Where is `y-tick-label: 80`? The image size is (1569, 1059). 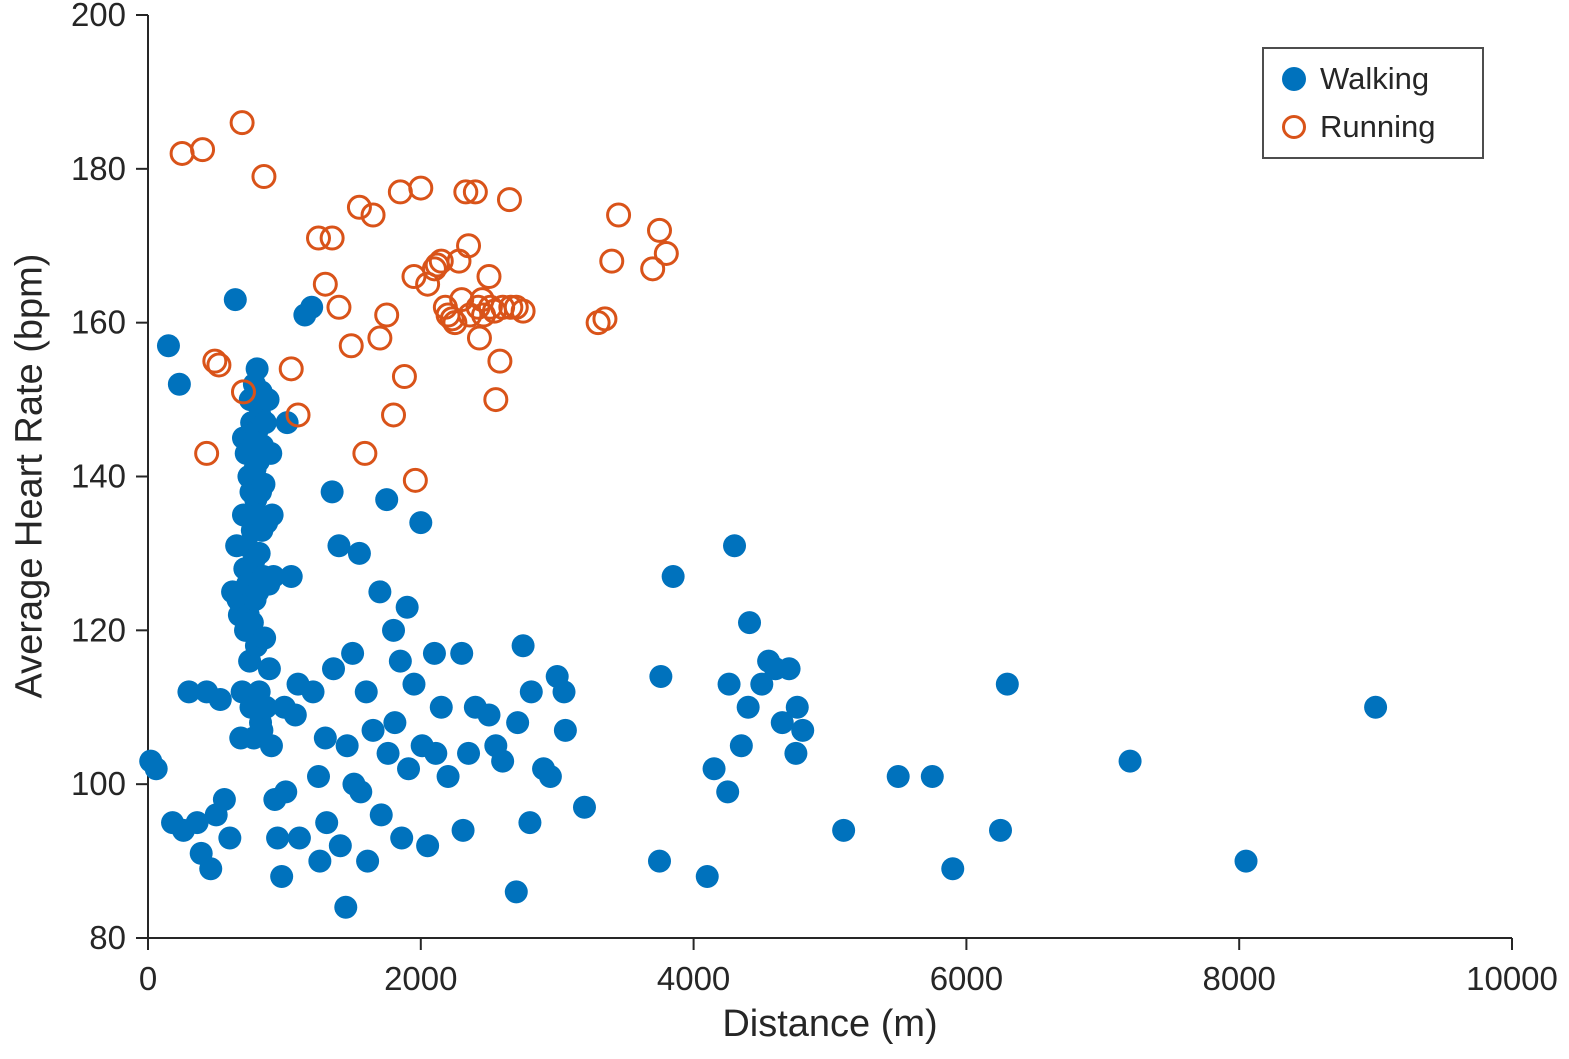 y-tick-label: 80 is located at coordinates (107, 937).